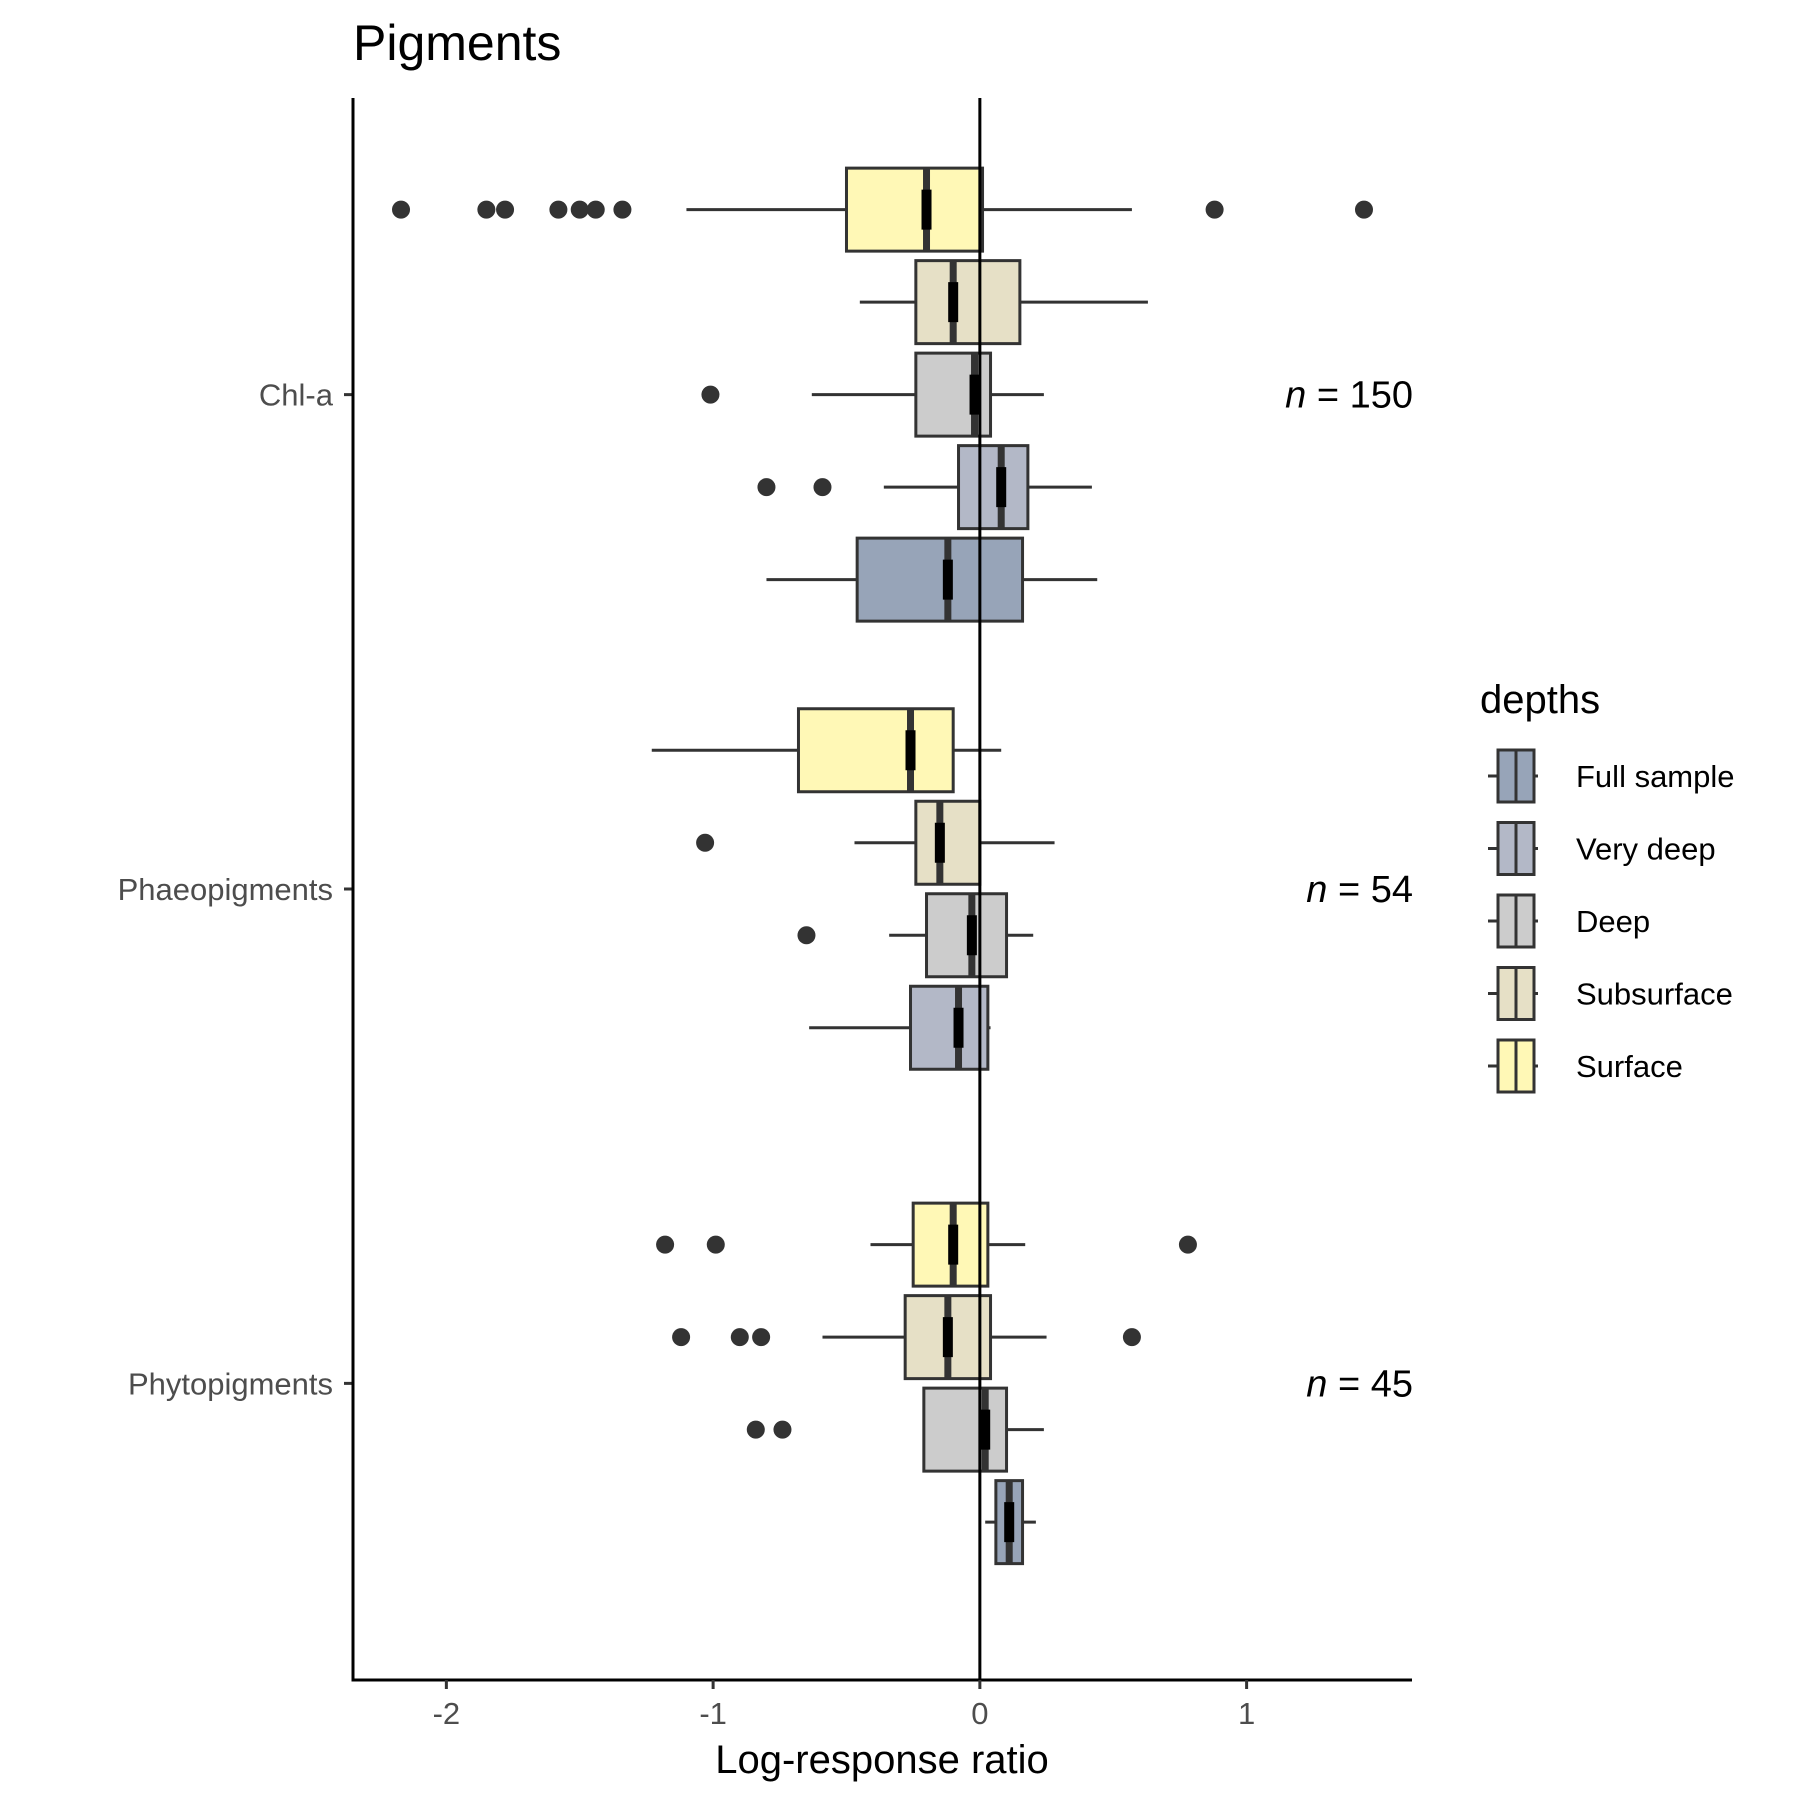 The width and height of the screenshot is (1800, 1800). I want to click on box-chl-a-surface, so click(882, 209).